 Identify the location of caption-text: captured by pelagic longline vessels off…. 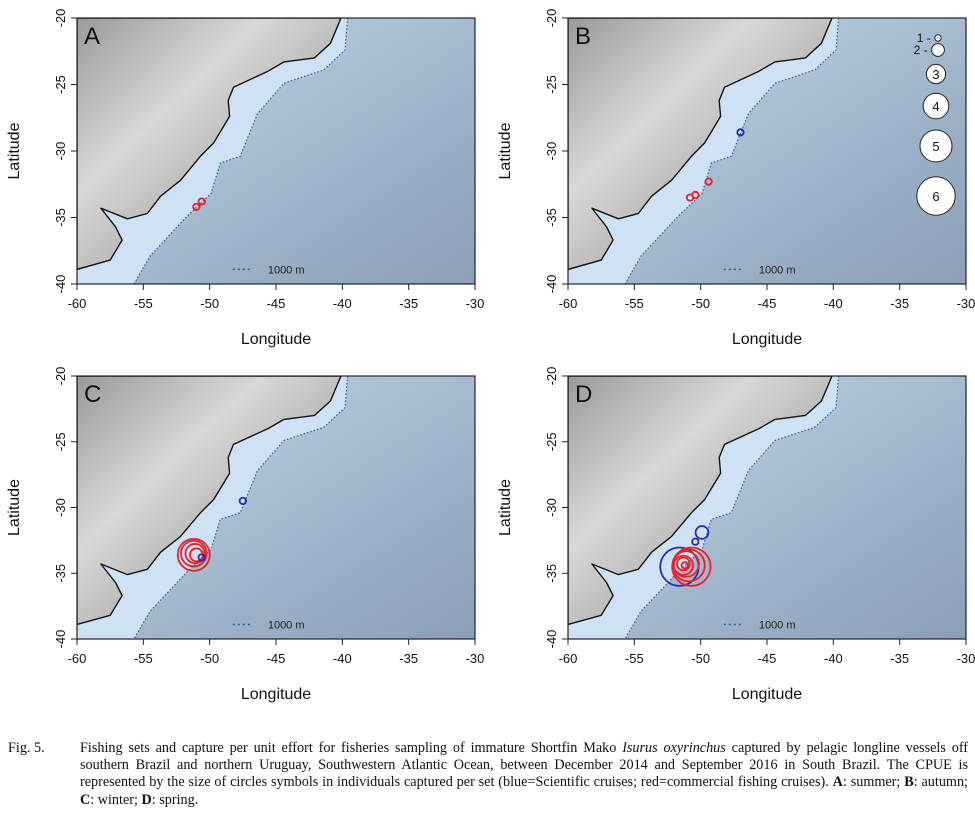
(524, 765).